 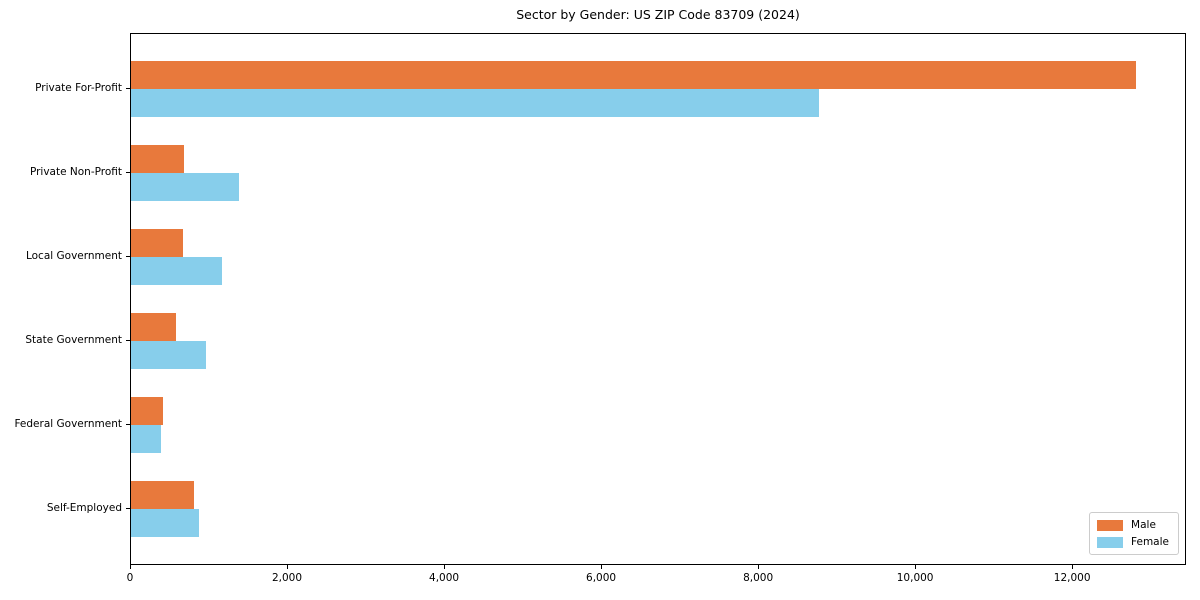 What do you see at coordinates (758, 578) in the screenshot?
I see `x-tick-label: 8,000` at bounding box center [758, 578].